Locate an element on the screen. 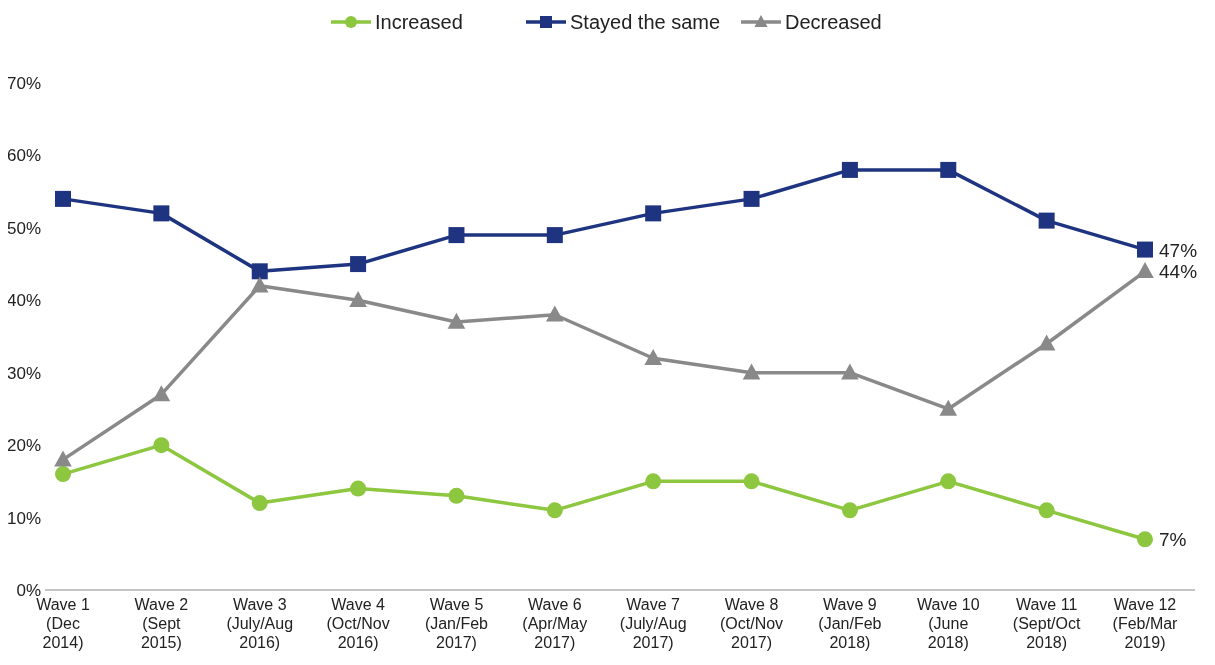 This screenshot has width=1215, height=665. data-label: 47% is located at coordinates (1178, 250).